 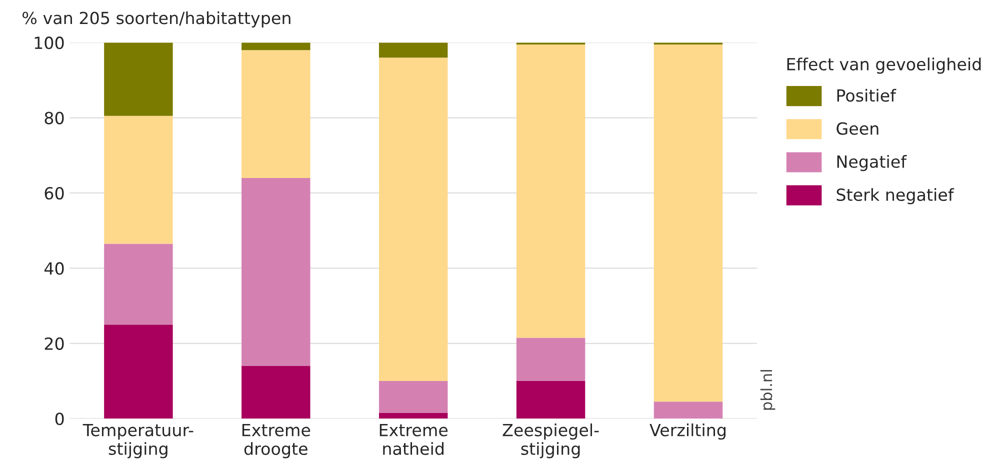 What do you see at coordinates (550, 440) in the screenshot?
I see `x-tick-label: Zeespiegel- stijging` at bounding box center [550, 440].